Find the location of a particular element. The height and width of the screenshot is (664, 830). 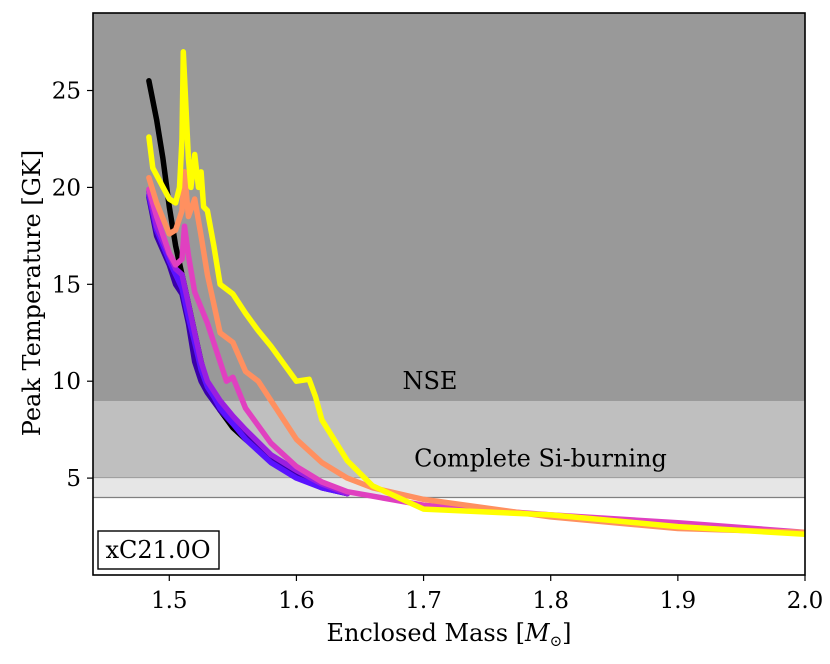

x-tick-label-4: 1.9 is located at coordinates (678, 601).